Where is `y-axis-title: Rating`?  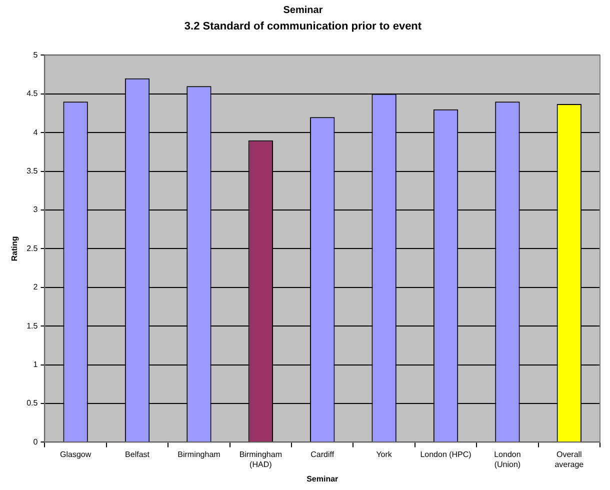 y-axis-title: Rating is located at coordinates (15, 249).